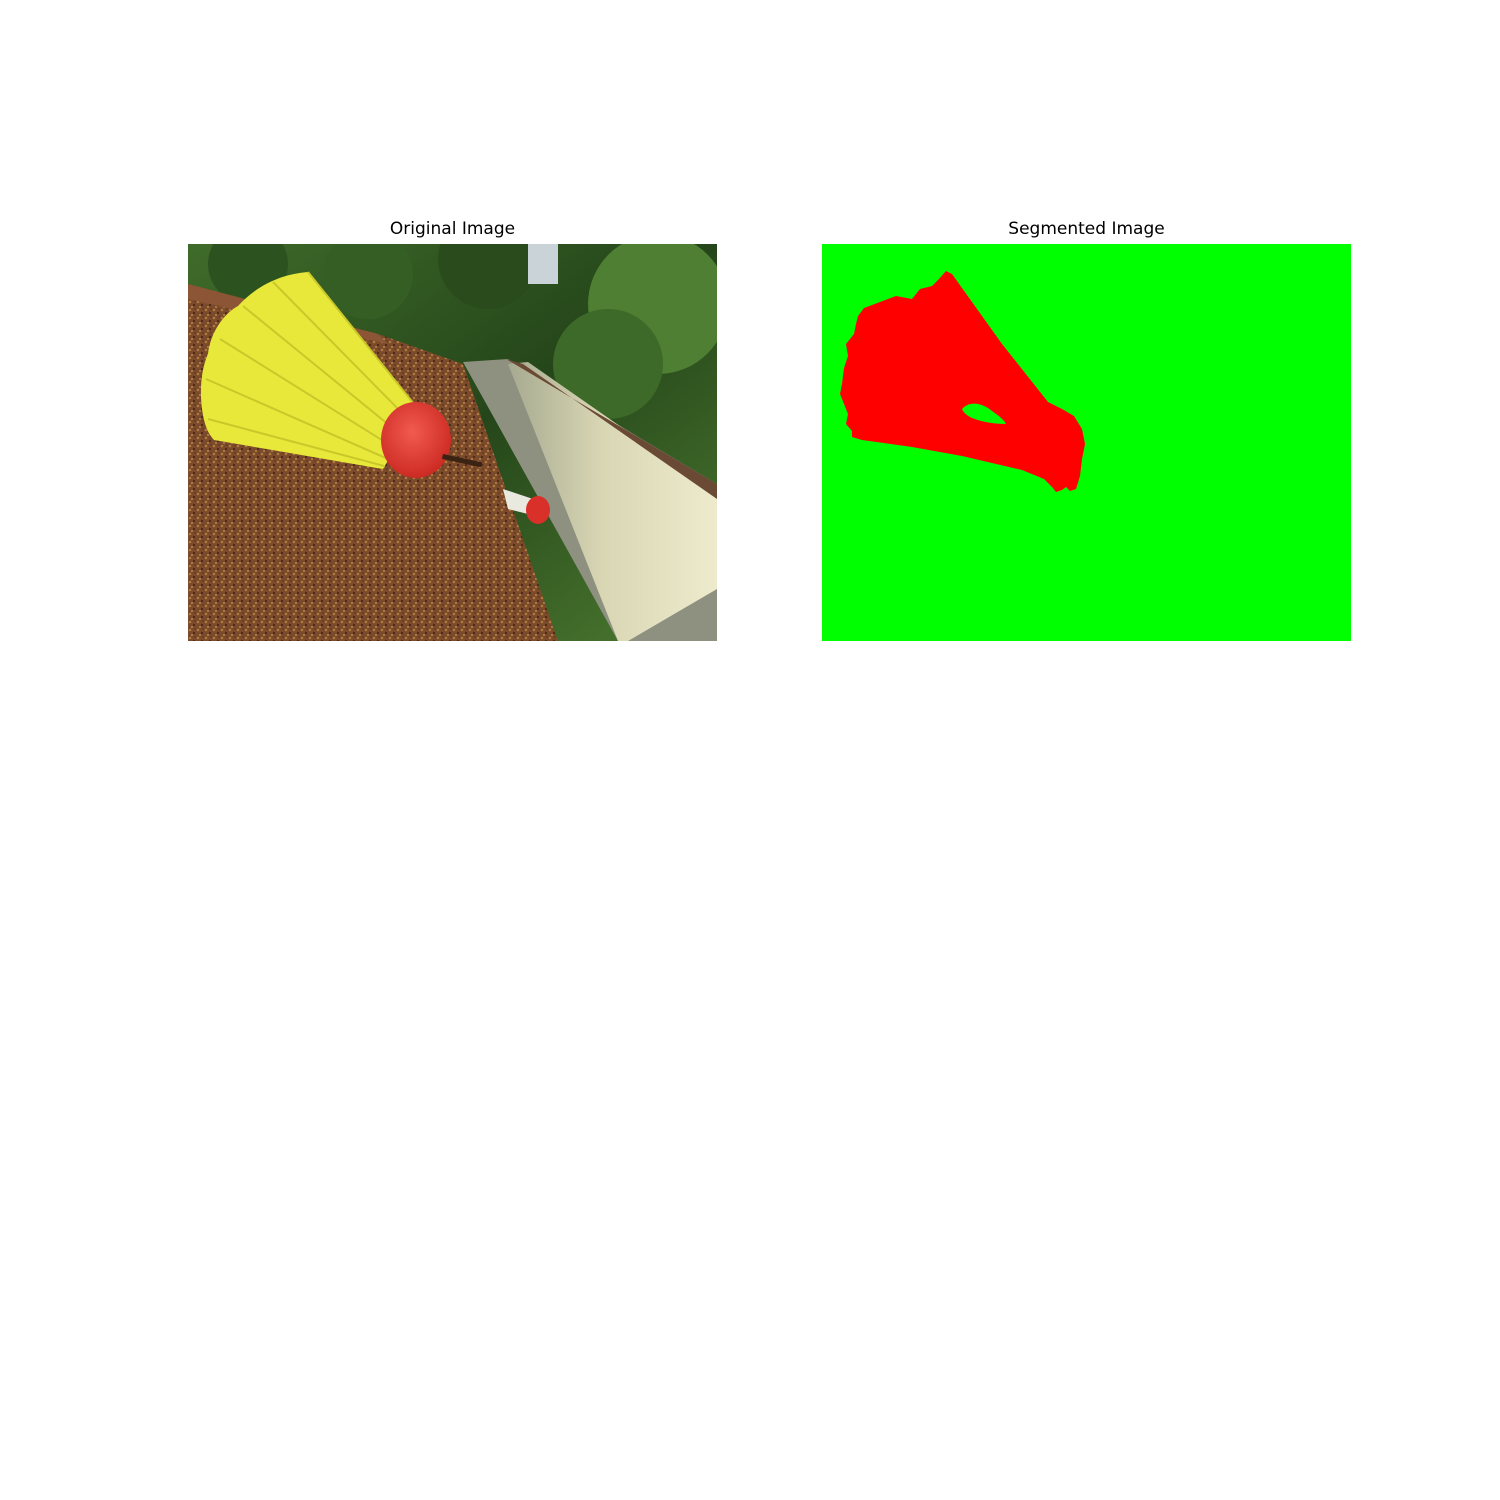  I want to click on original-image, so click(452, 442).